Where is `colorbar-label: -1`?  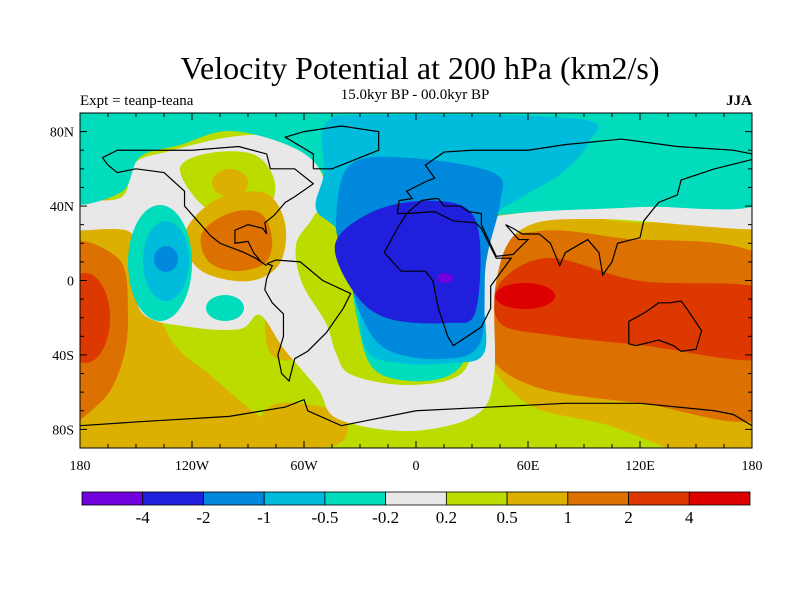 colorbar-label: -1 is located at coordinates (264, 517).